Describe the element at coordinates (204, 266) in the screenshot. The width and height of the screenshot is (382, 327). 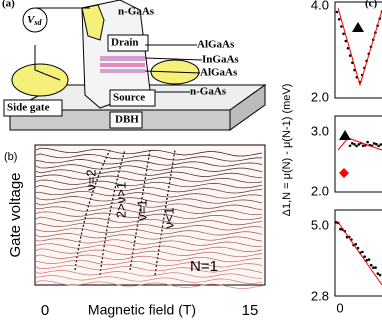
I see `n-label: N=1` at that location.